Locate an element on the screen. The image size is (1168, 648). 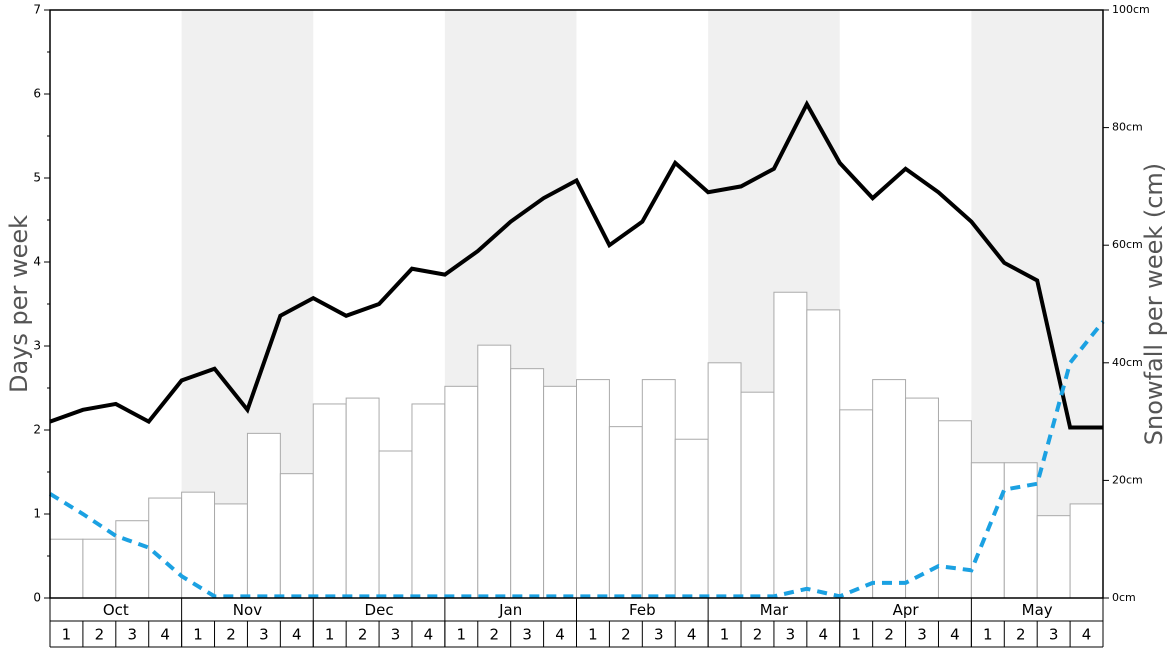
month-label: Feb is located at coordinates (642, 610).